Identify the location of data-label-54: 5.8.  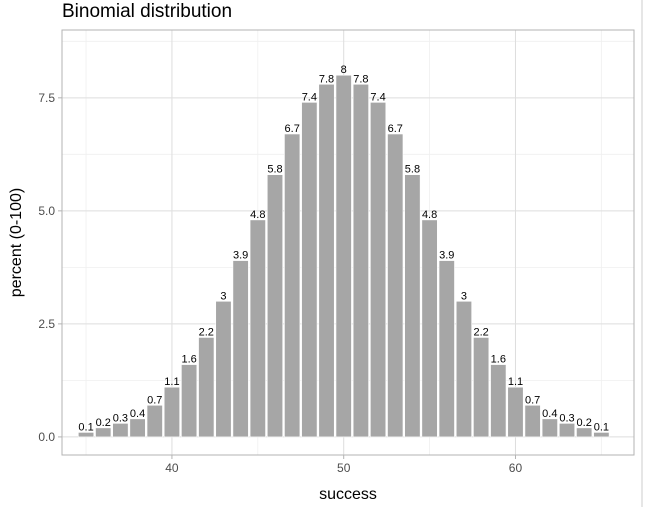
(412, 170).